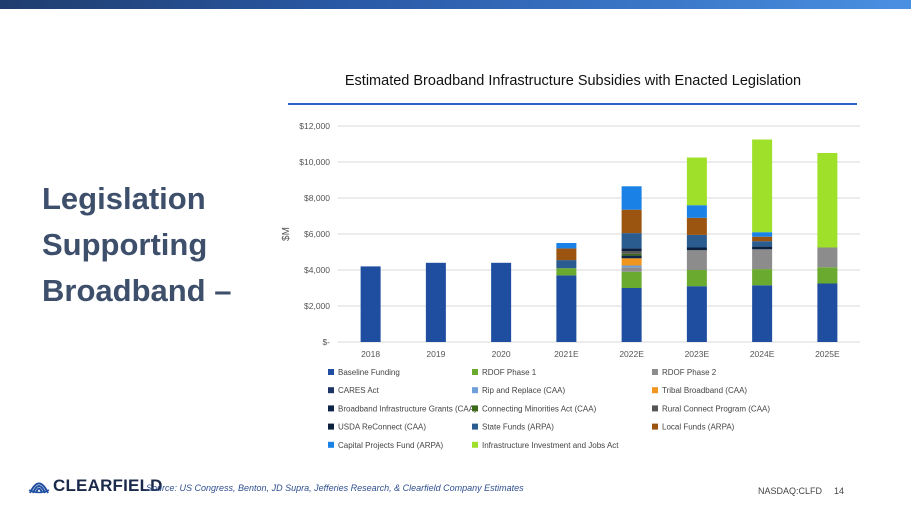 This screenshot has height=512, width=911. Describe the element at coordinates (839, 491) in the screenshot. I see `page-number: 14` at that location.